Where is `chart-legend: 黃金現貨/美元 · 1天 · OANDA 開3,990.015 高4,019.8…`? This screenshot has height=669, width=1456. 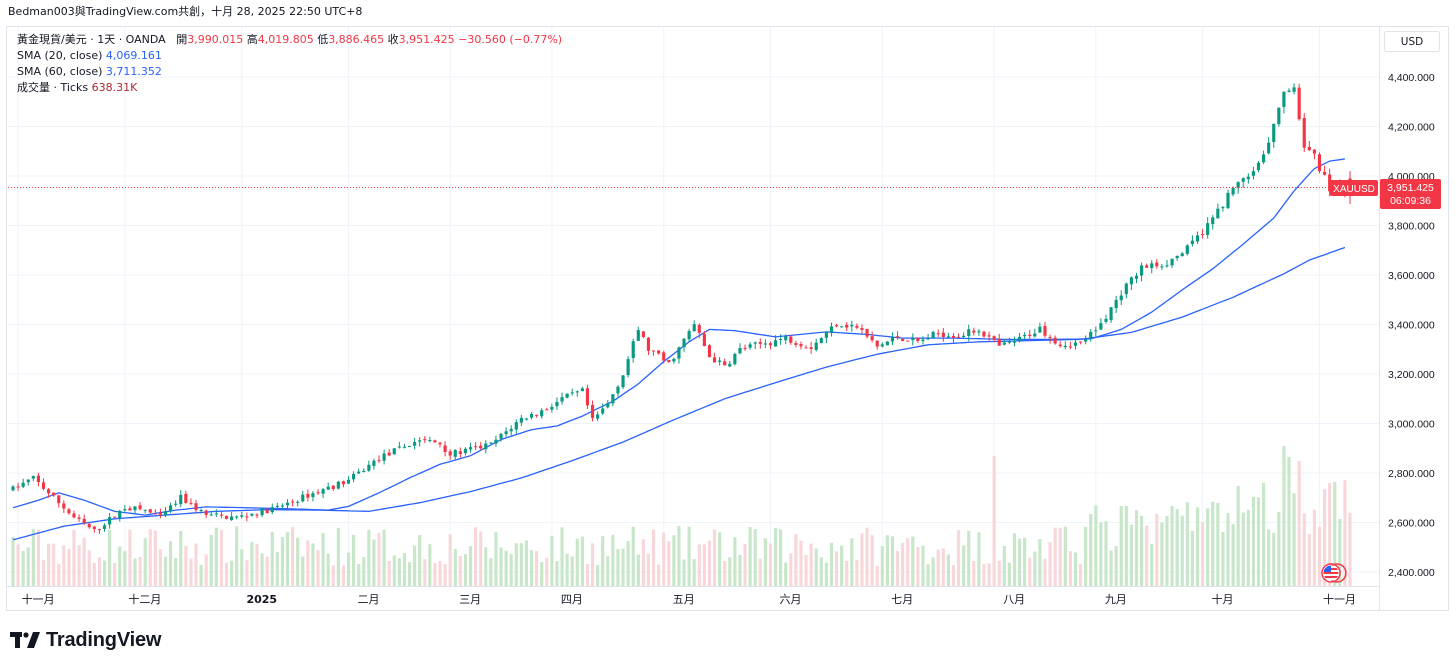 chart-legend: 黃金現貨/美元 · 1天 · OANDA 開3,990.015 高4,019.8… is located at coordinates (289, 64).